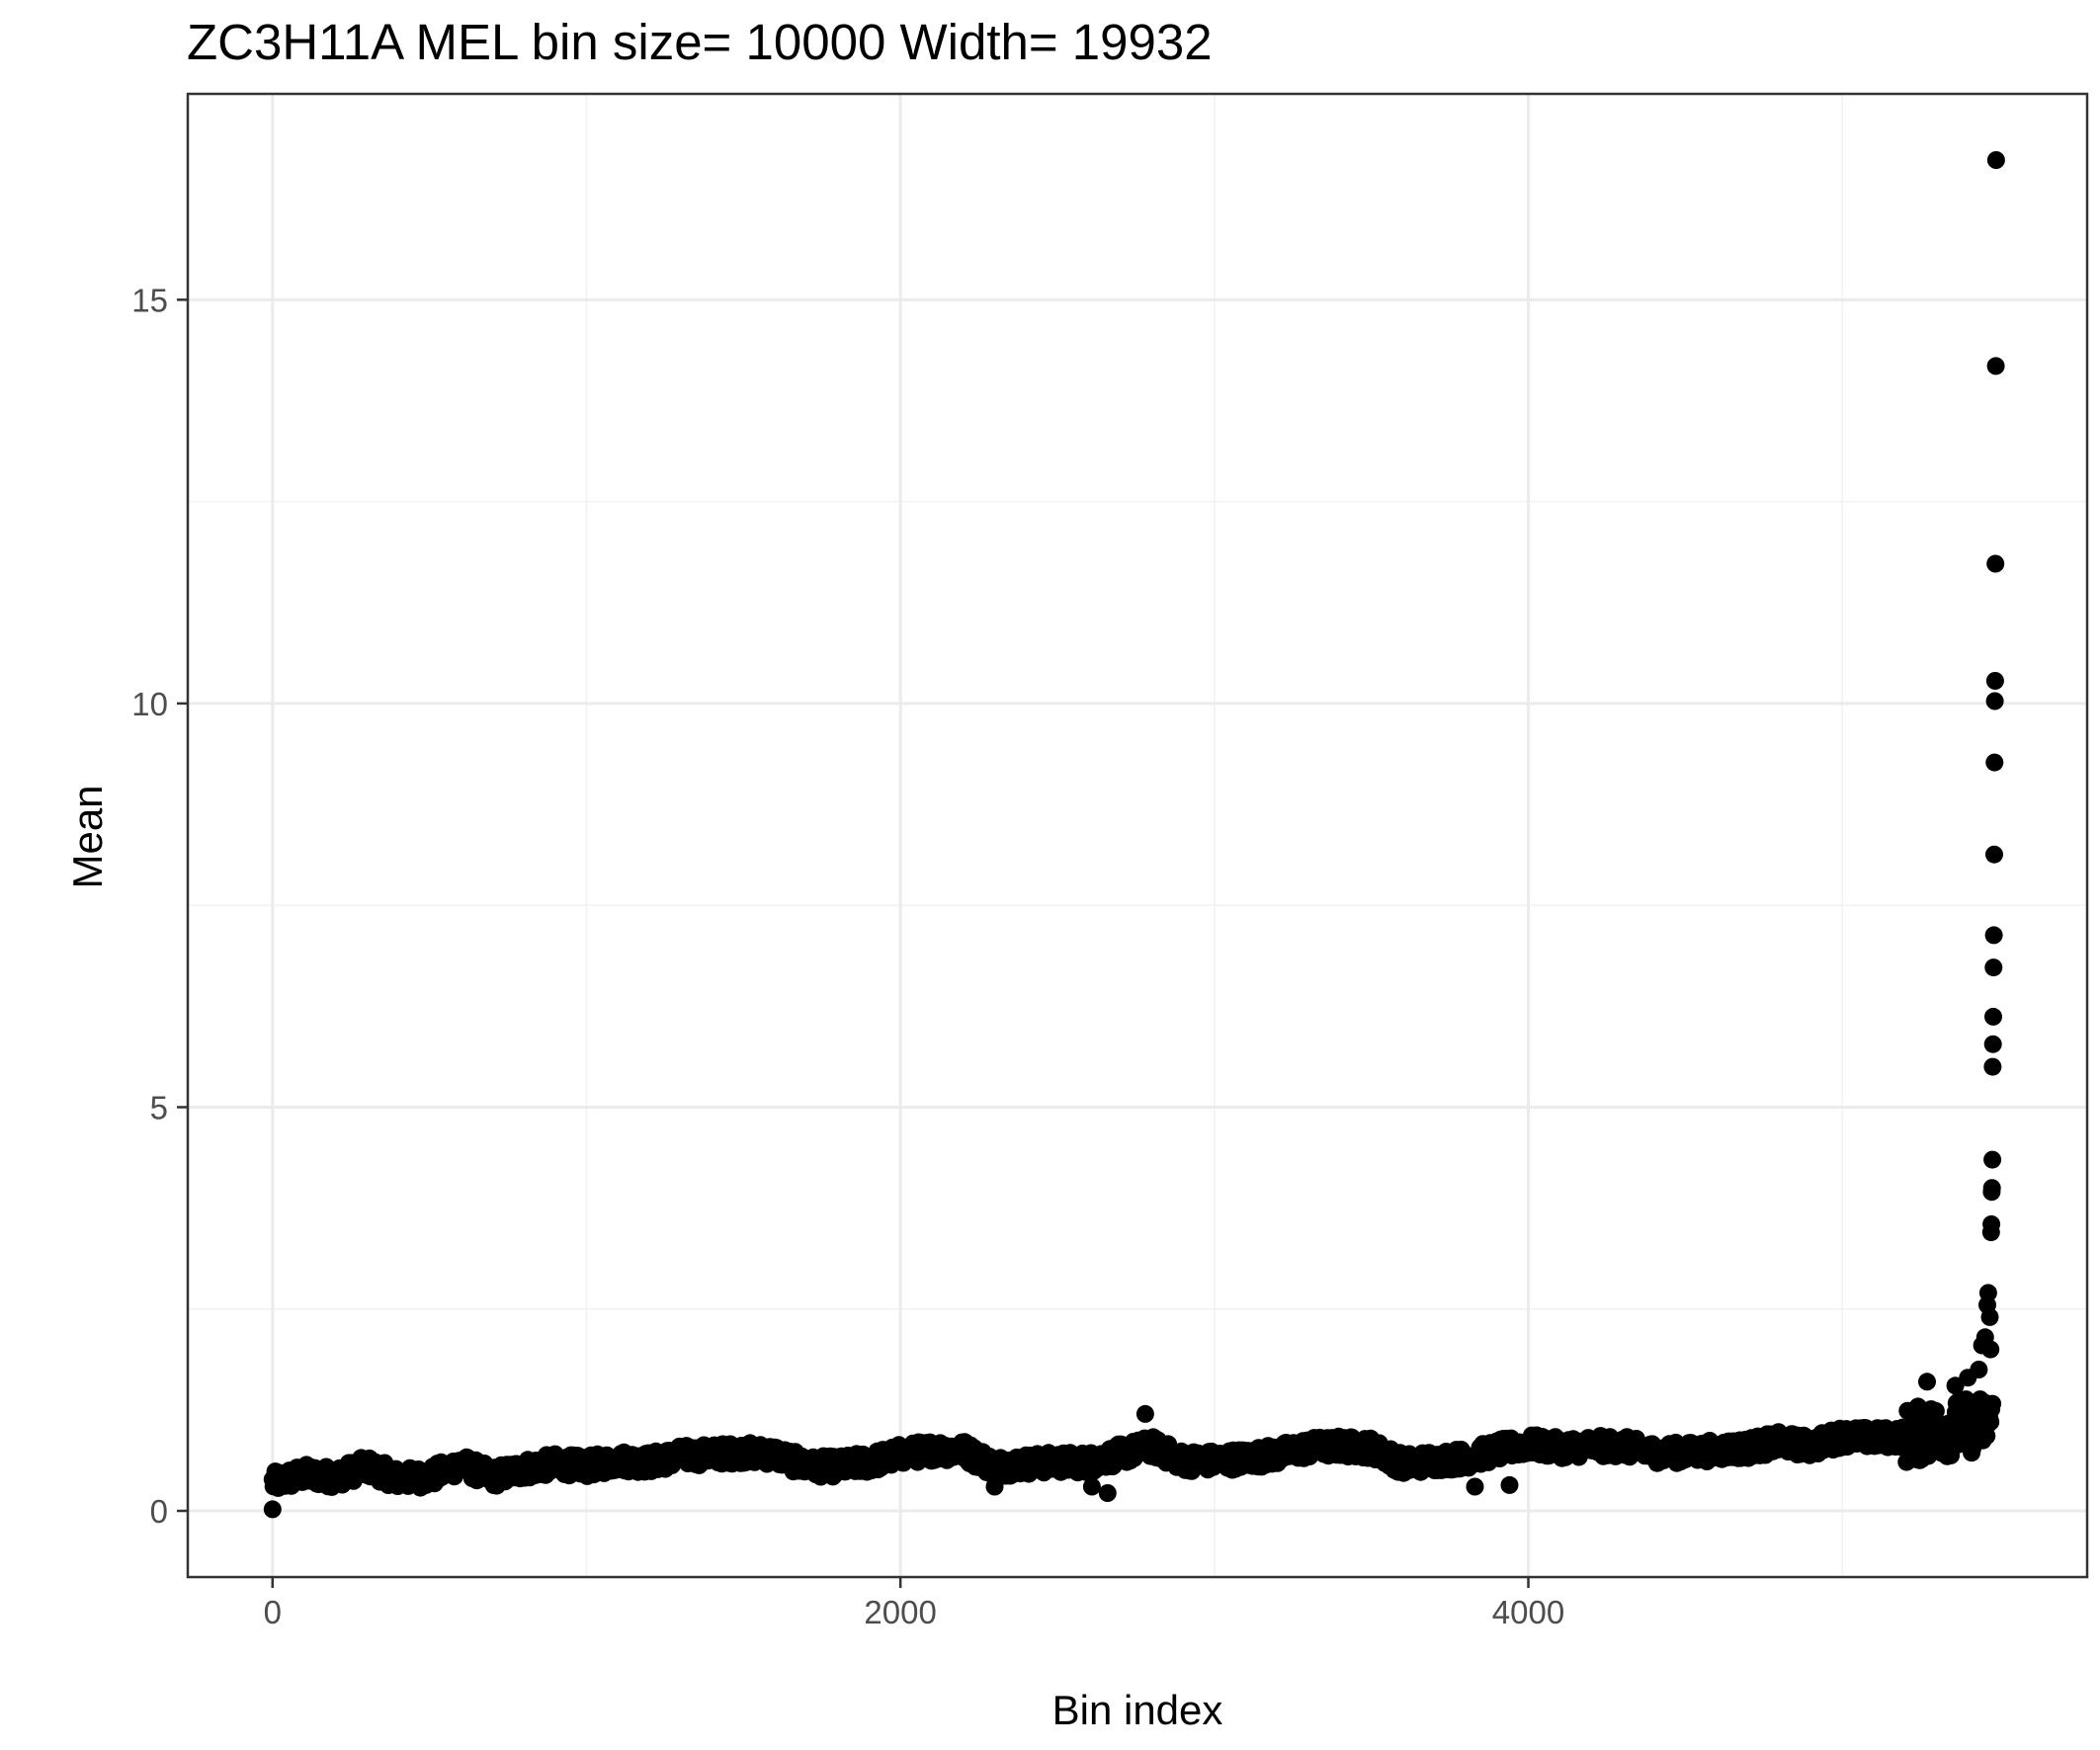  Describe the element at coordinates (900, 1612) in the screenshot. I see `x-tick-label: 2000` at that location.